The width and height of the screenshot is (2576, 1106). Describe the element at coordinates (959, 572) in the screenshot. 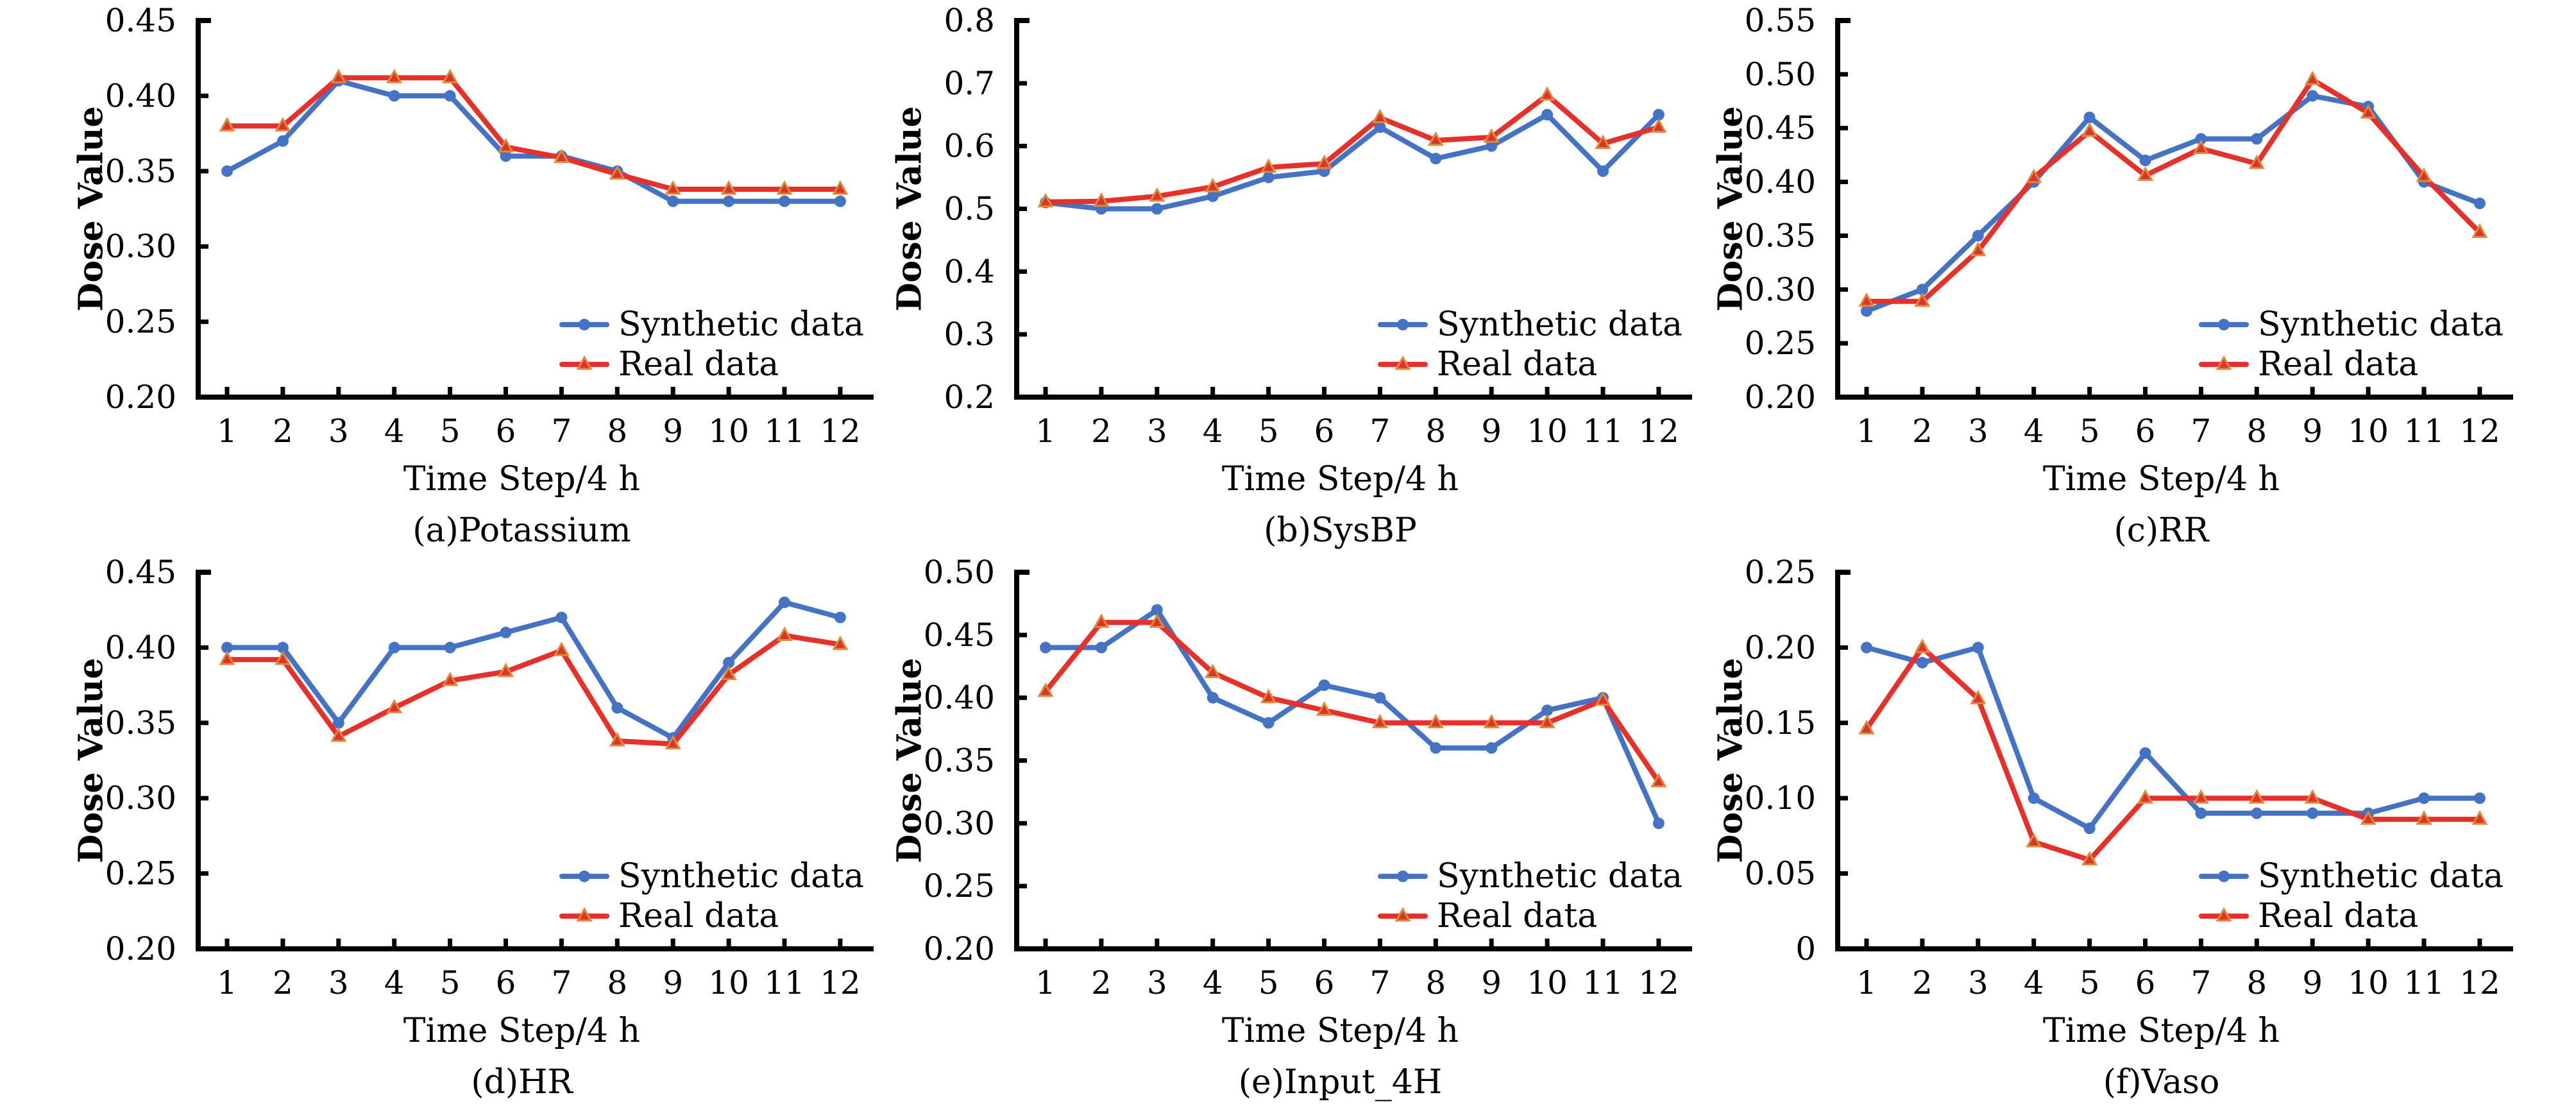

I see `y-tick-label: 0.50` at that location.